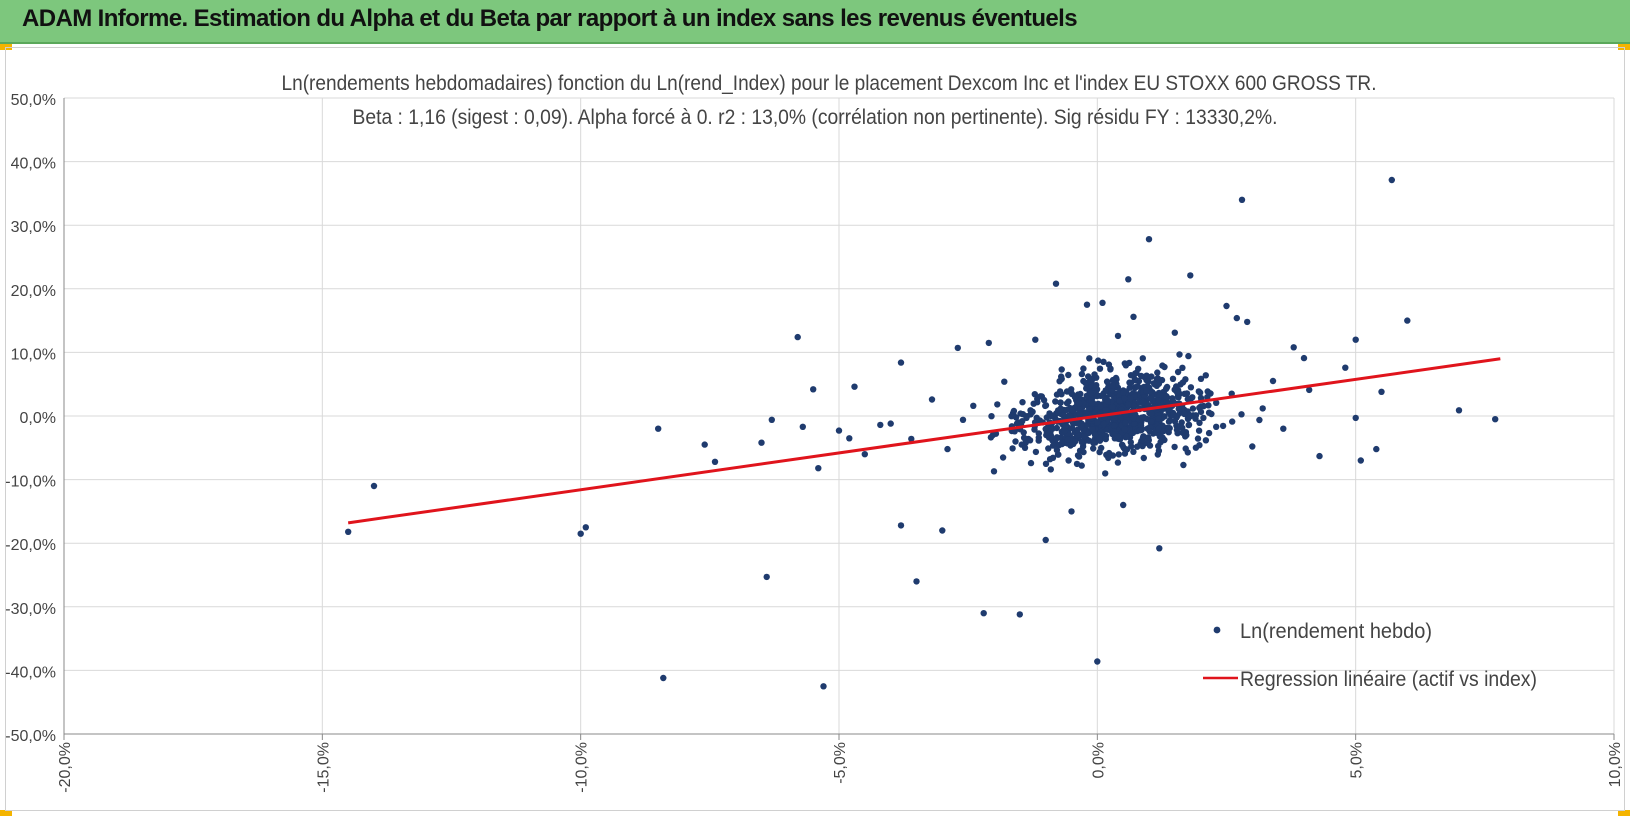  What do you see at coordinates (38, 418) in the screenshot?
I see `y-tick-label: 0,0%` at bounding box center [38, 418].